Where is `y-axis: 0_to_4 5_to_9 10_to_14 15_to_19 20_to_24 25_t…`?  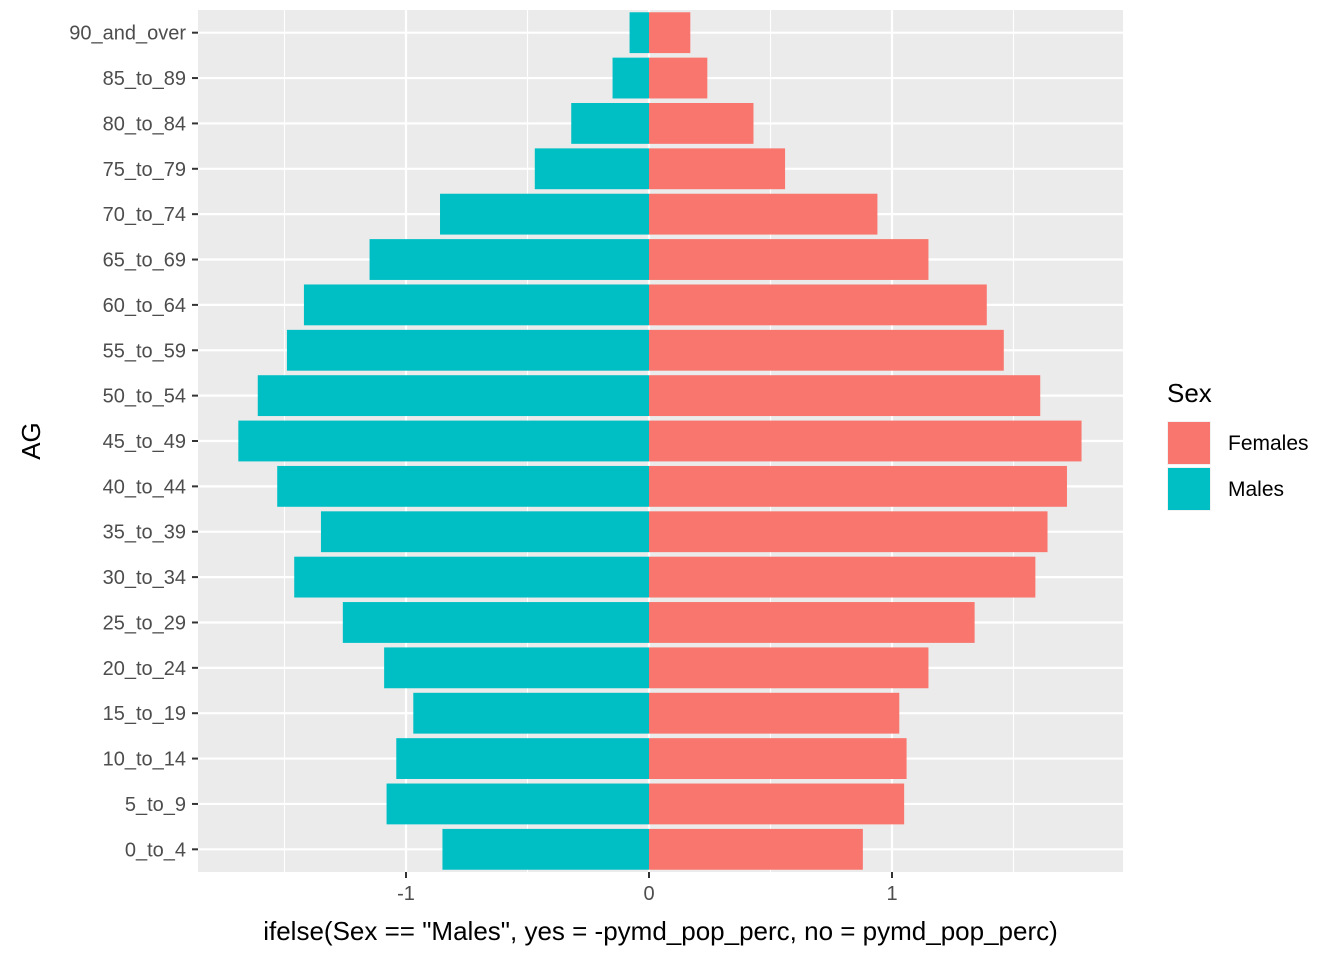
y-axis: 0_to_4 5_to_9 10_to_14 15_to_19 20_to_24 25_t… is located at coordinates (133, 442).